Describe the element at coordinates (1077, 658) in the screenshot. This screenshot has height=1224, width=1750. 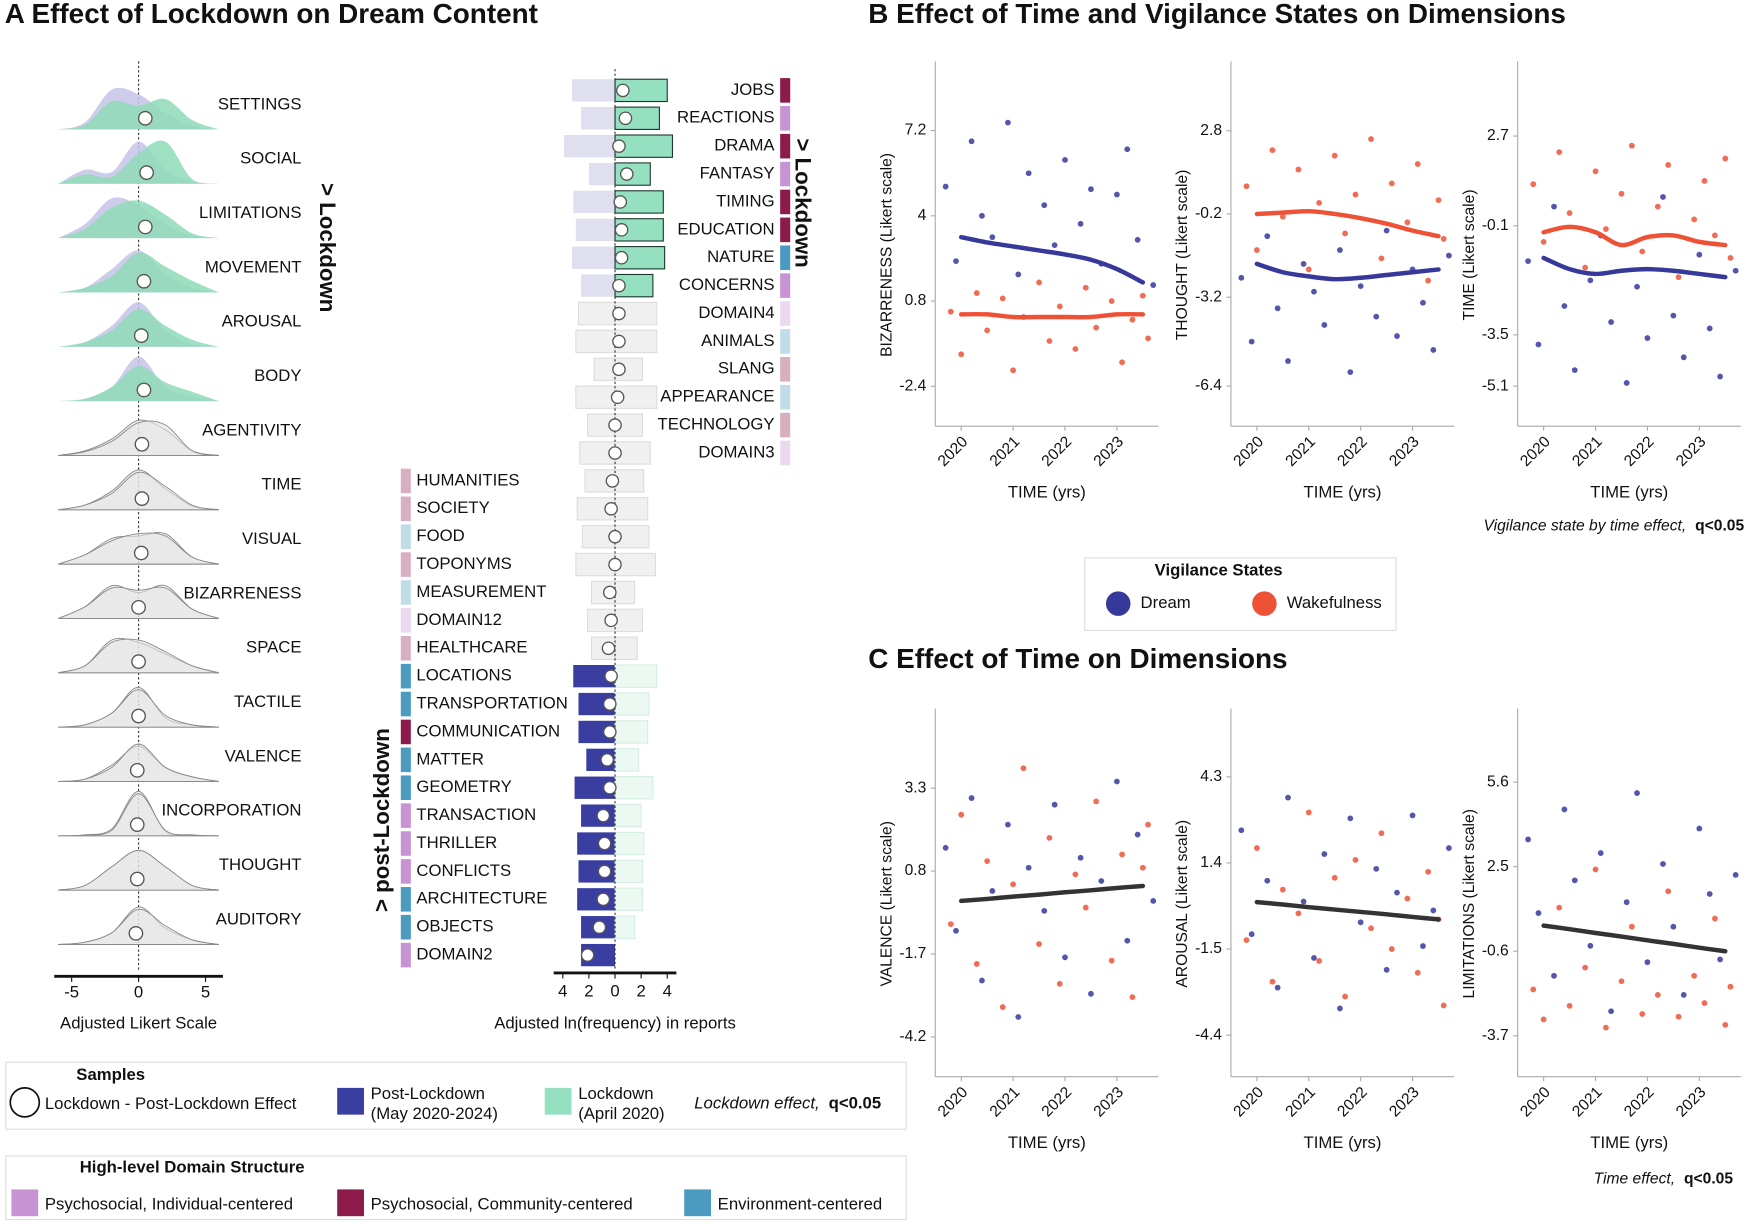
I see `panel-title: C Effect of Time on Dimensions` at that location.